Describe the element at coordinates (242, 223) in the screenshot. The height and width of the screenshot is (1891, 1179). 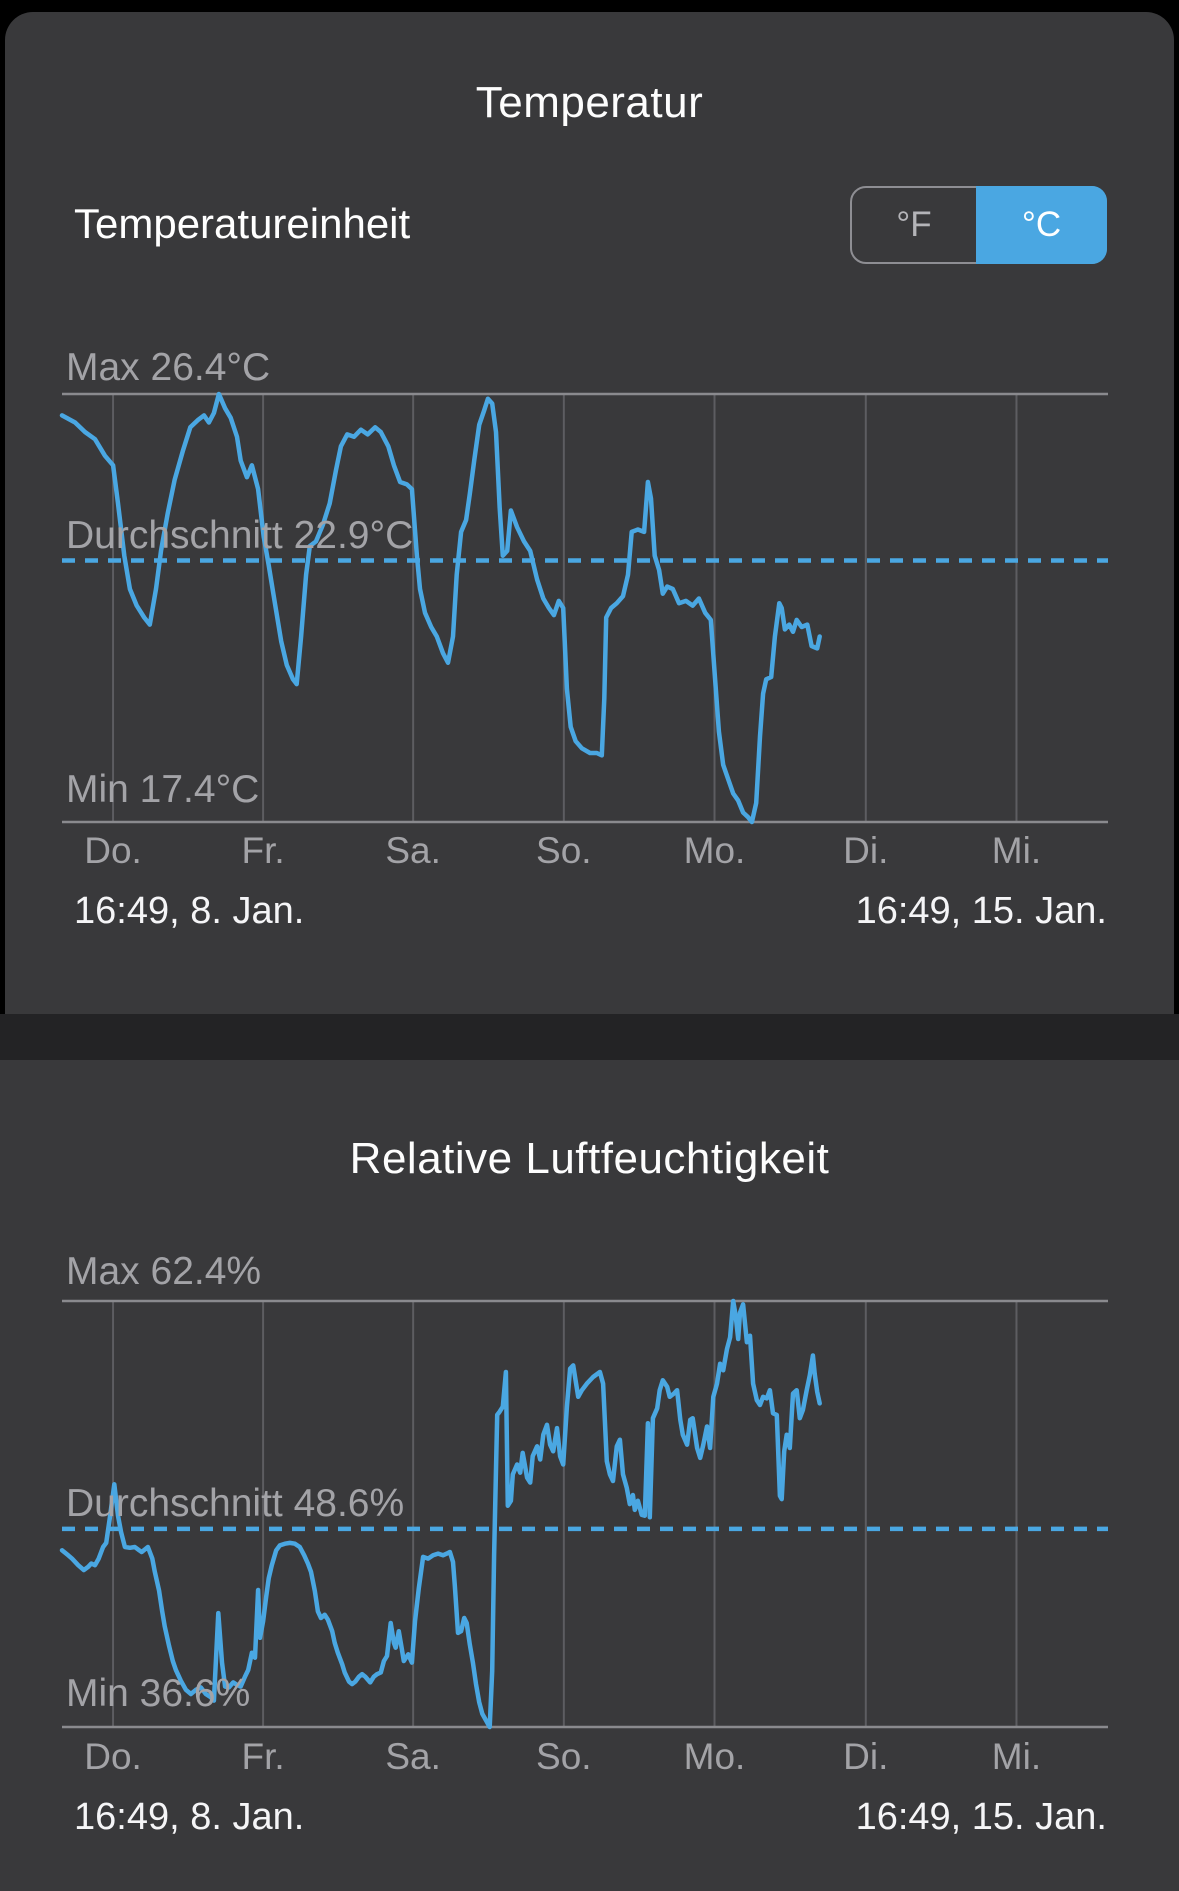
I see `temperature-unit-label: Temperatureinheit` at that location.